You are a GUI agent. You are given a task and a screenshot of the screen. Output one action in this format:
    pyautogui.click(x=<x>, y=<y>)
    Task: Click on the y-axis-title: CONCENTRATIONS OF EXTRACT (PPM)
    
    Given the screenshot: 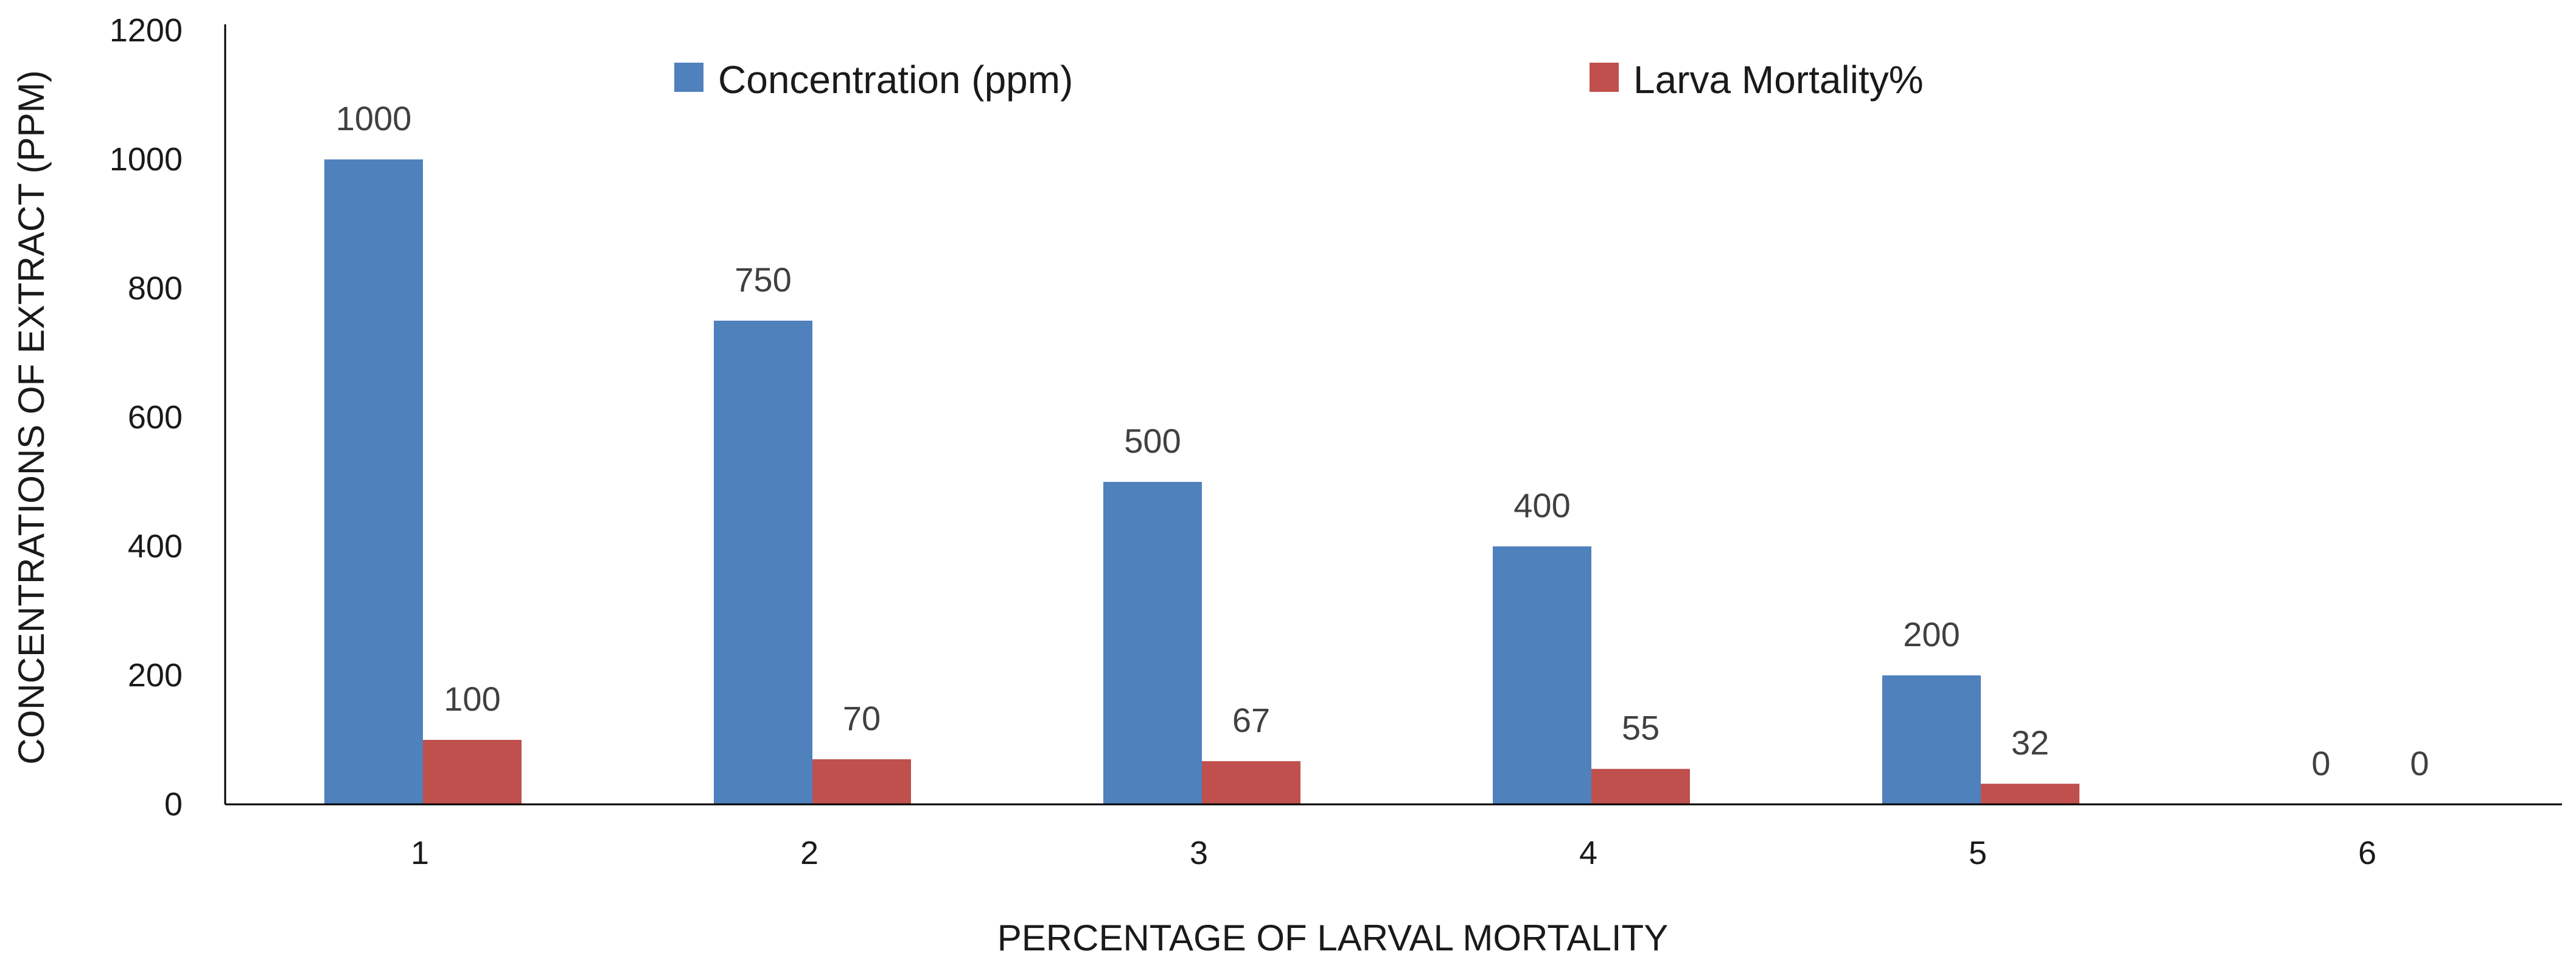 What is the action you would take?
    pyautogui.click(x=32, y=417)
    